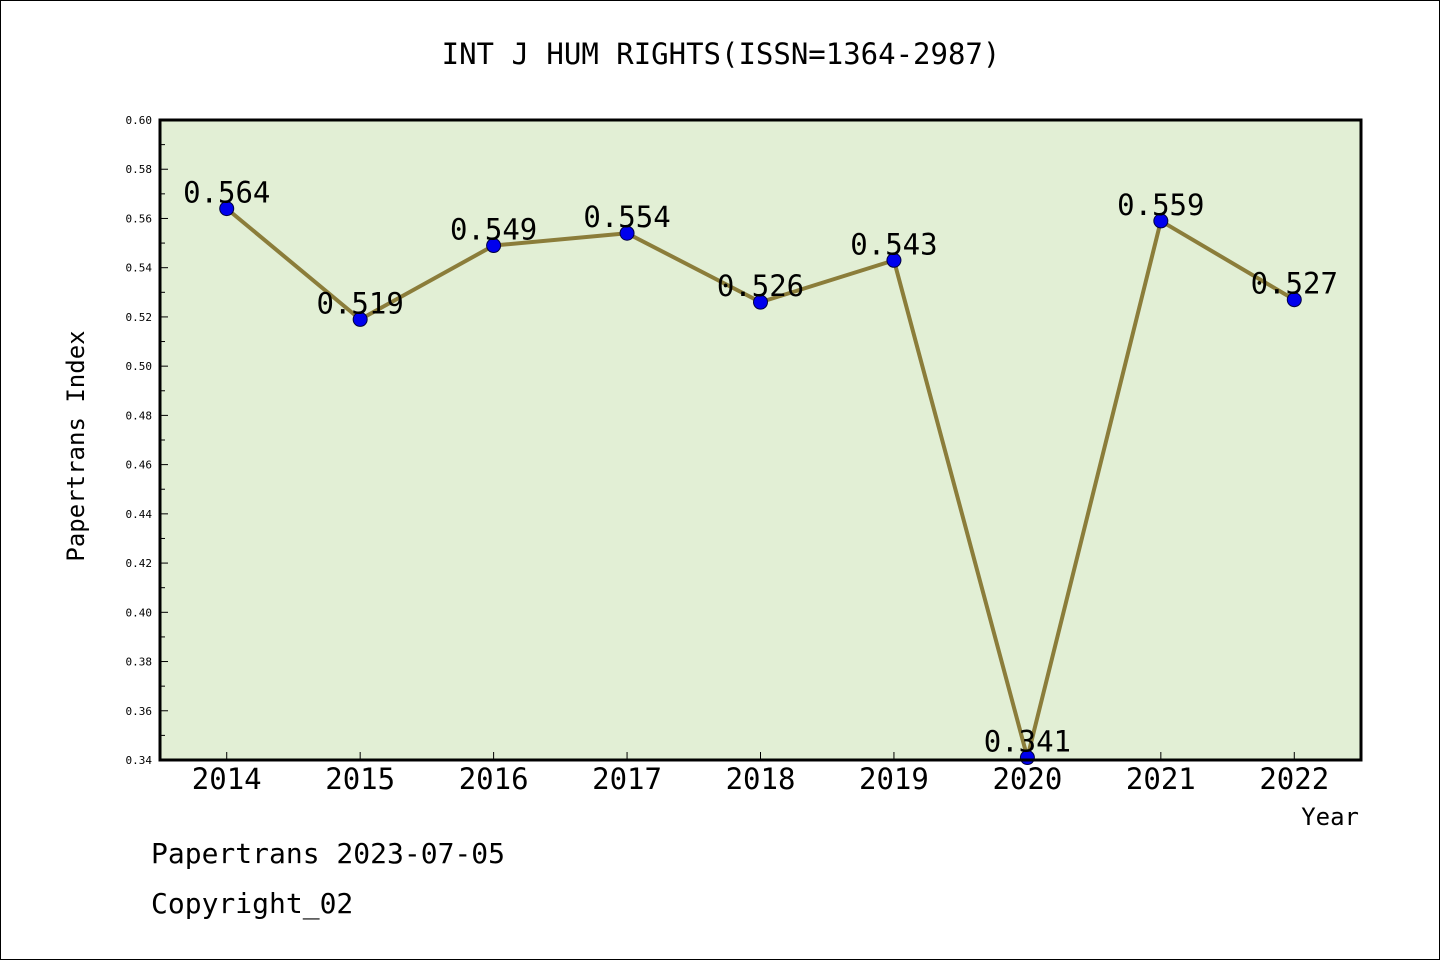  I want to click on data-label: 0.519, so click(360, 303).